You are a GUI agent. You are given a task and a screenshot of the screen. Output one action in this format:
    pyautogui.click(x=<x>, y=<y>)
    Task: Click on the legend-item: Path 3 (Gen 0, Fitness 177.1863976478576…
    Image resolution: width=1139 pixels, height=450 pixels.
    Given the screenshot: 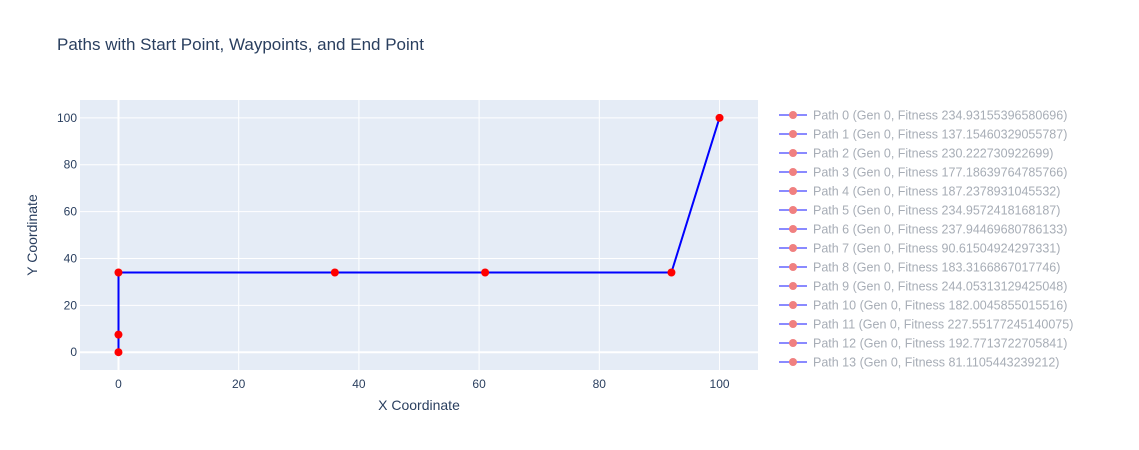 What is the action you would take?
    pyautogui.click(x=923, y=173)
    